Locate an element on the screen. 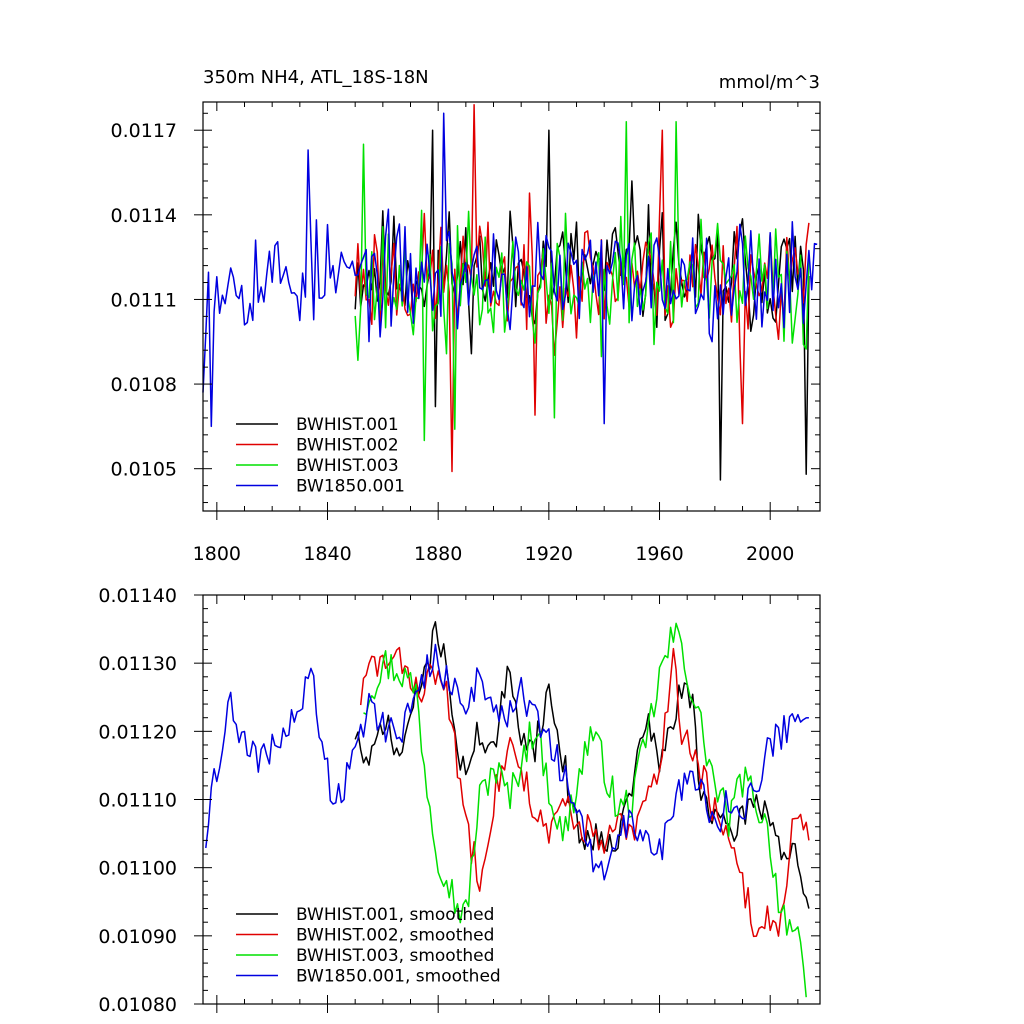 The height and width of the screenshot is (1024, 1024). x-tick-label: 2000 is located at coordinates (770, 554).